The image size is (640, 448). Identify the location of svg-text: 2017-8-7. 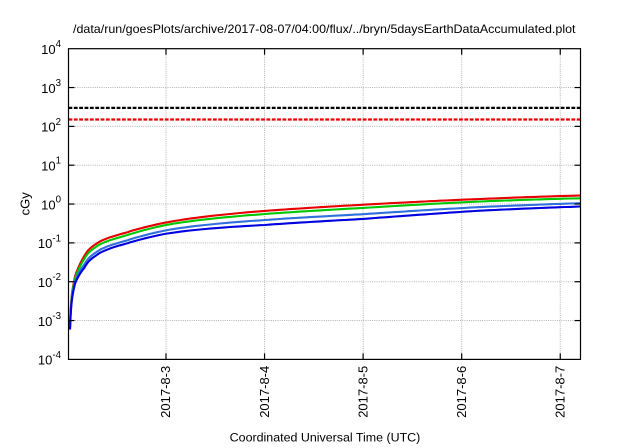
(559, 392).